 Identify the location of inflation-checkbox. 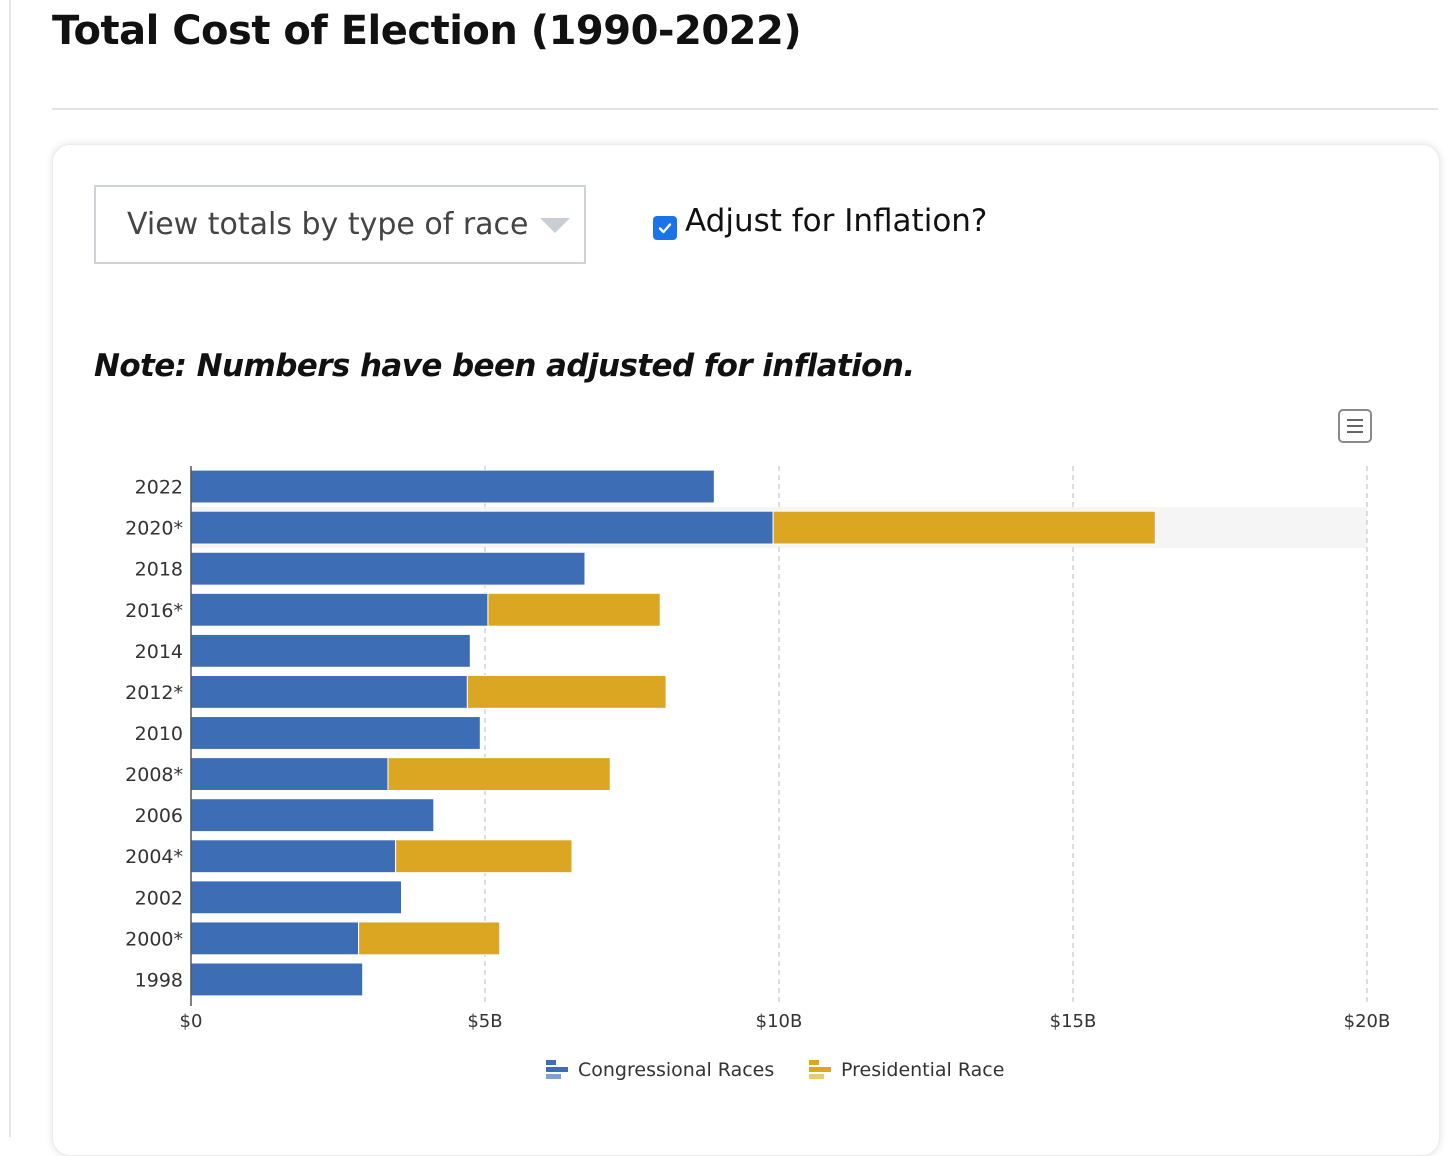
(665, 228).